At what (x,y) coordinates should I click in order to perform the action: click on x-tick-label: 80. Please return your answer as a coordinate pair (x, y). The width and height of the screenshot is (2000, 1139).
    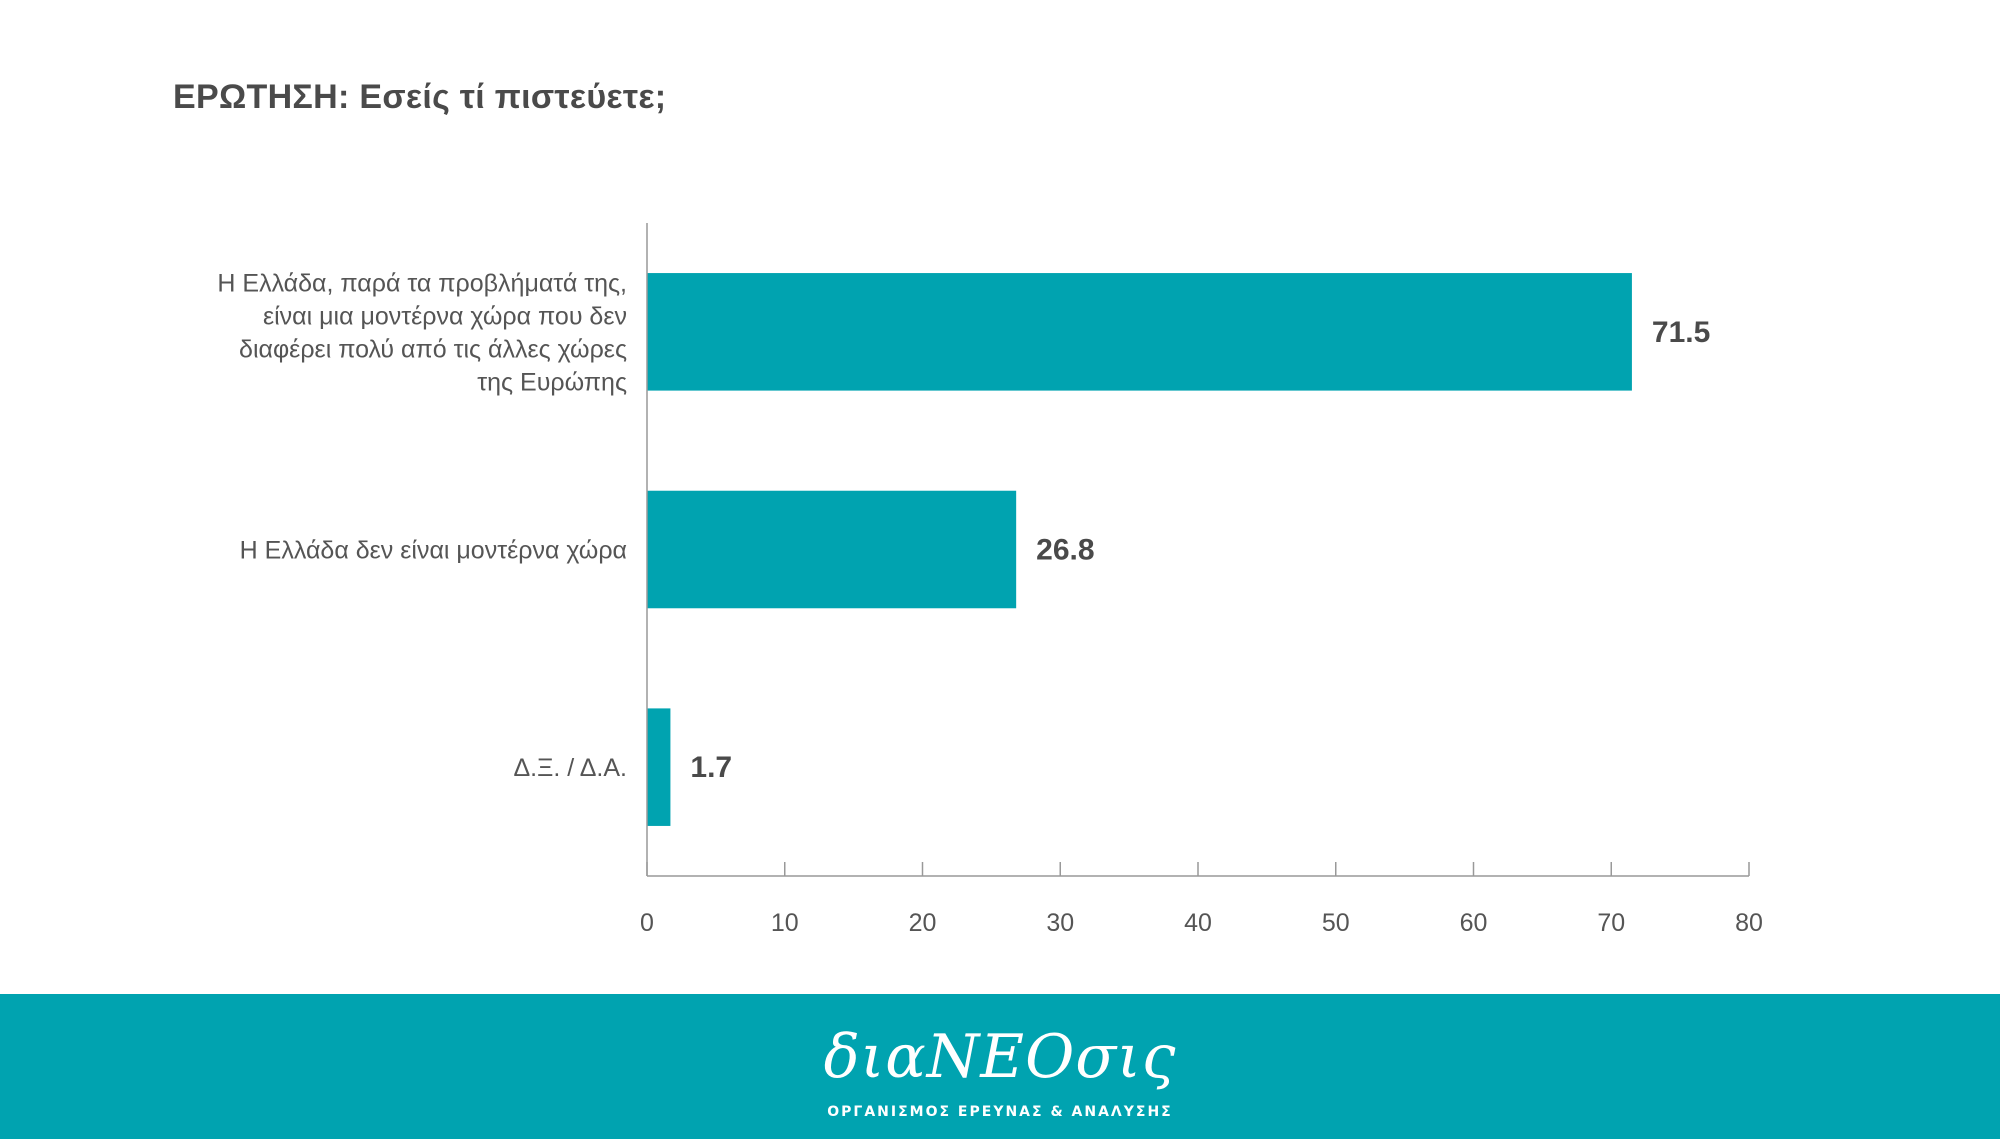
    Looking at the image, I should click on (1749, 923).